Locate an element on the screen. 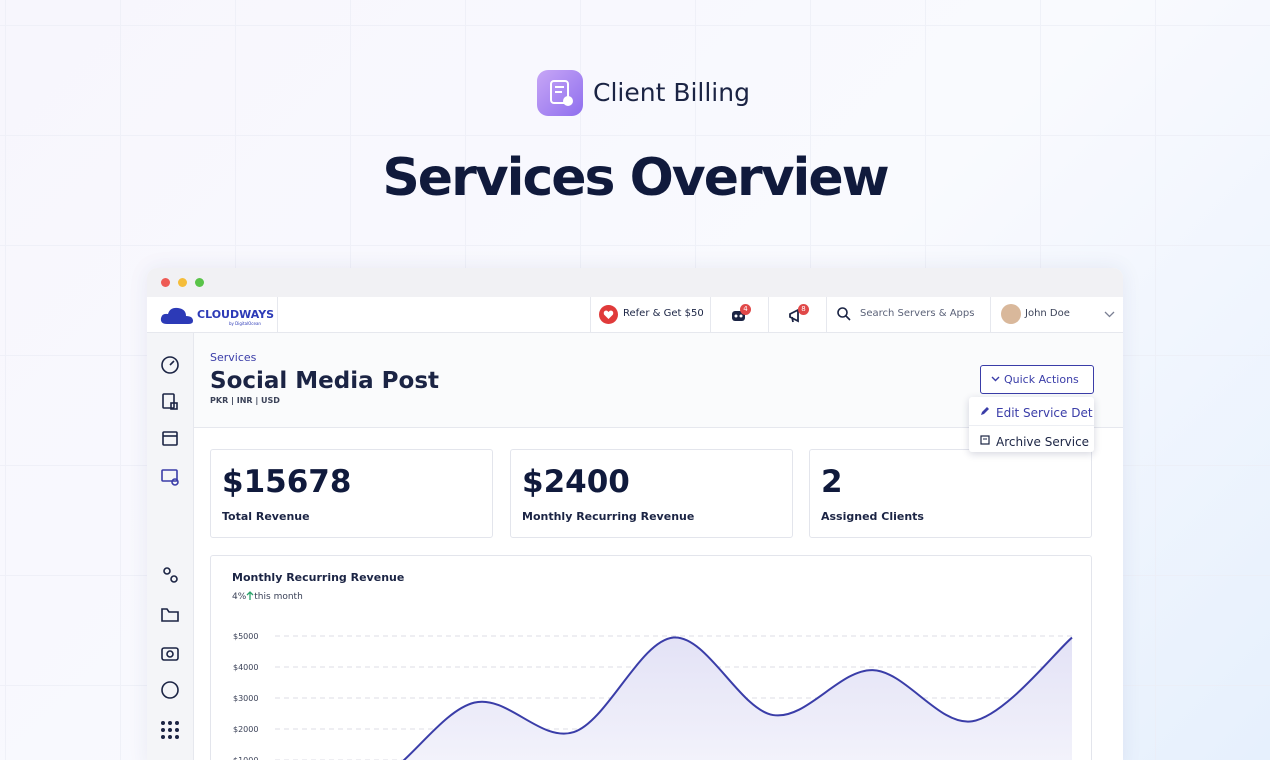 The image size is (1270, 760). brand-sub: by DigitalOcean is located at coordinates (245, 323).